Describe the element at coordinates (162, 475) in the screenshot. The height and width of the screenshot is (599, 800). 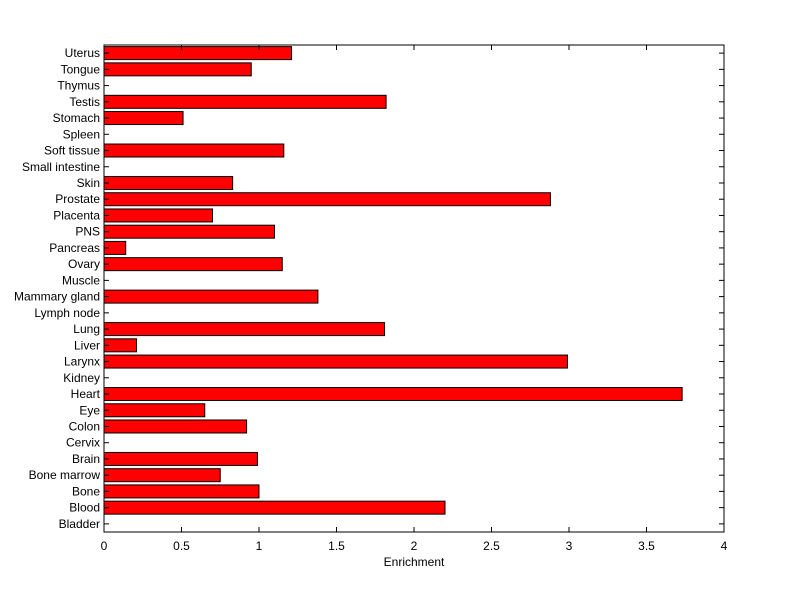
I see `bar-bone-marrow` at that location.